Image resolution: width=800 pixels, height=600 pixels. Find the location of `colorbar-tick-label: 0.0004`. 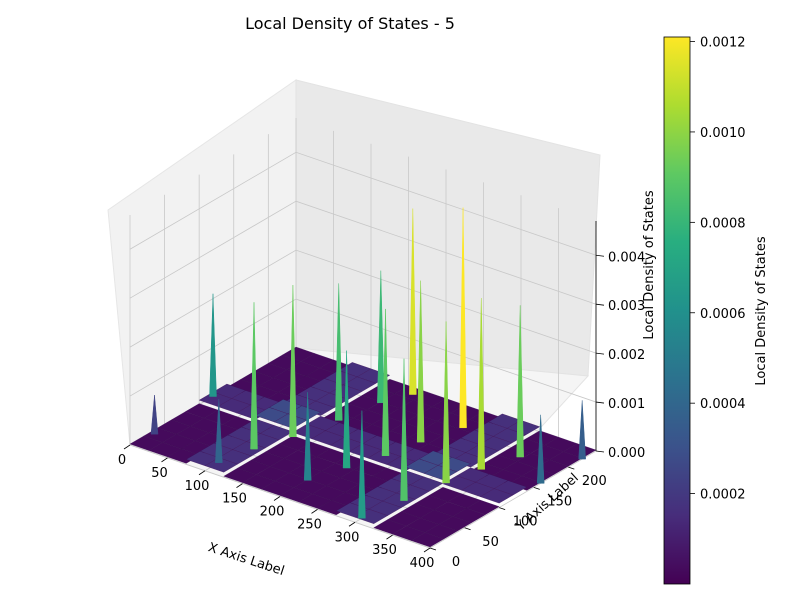

colorbar-tick-label: 0.0004 is located at coordinates (723, 404).